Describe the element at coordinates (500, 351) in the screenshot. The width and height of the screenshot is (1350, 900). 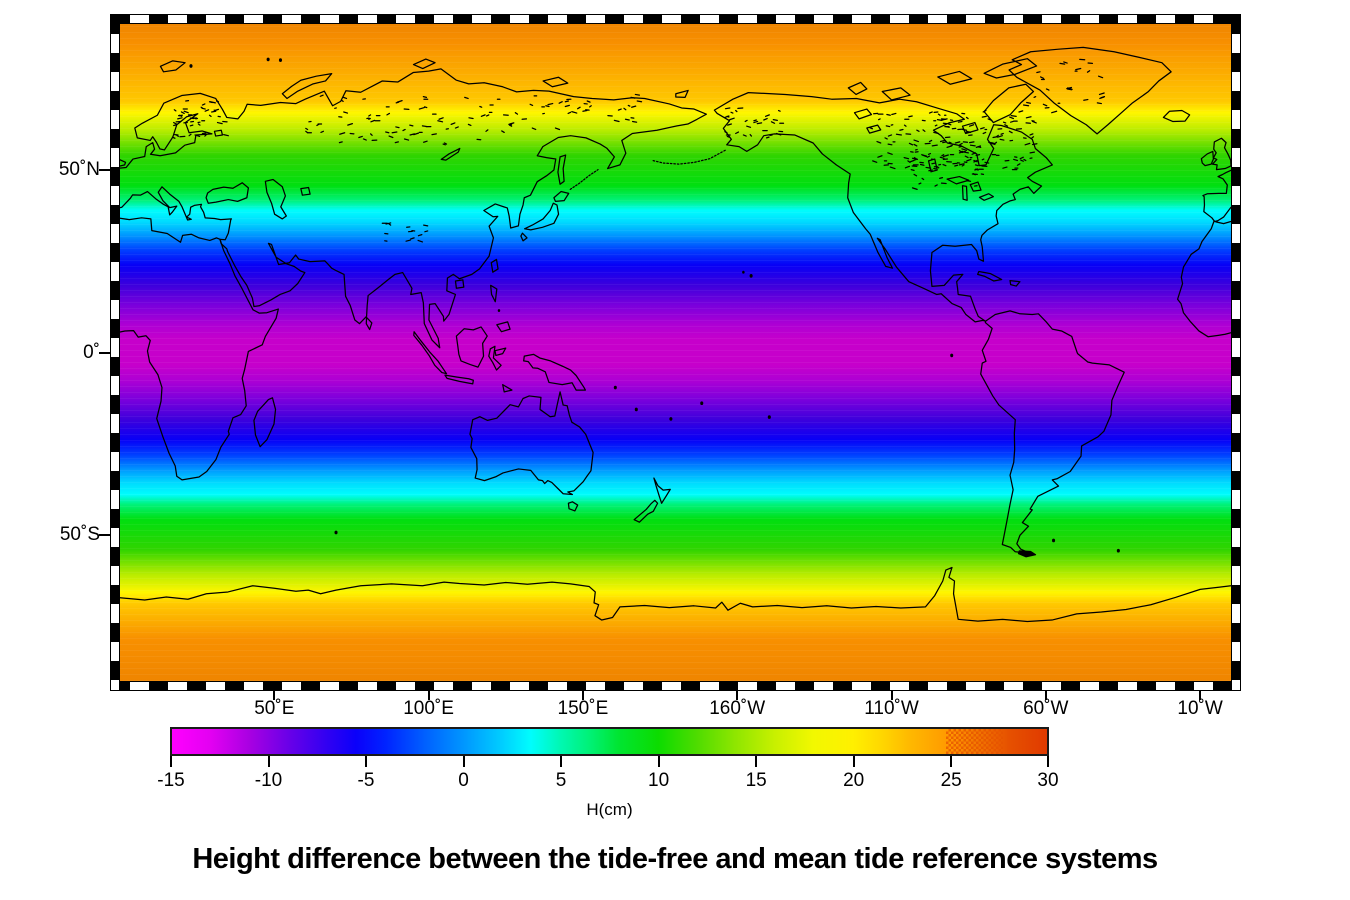
I see `sulawesi-arm` at that location.